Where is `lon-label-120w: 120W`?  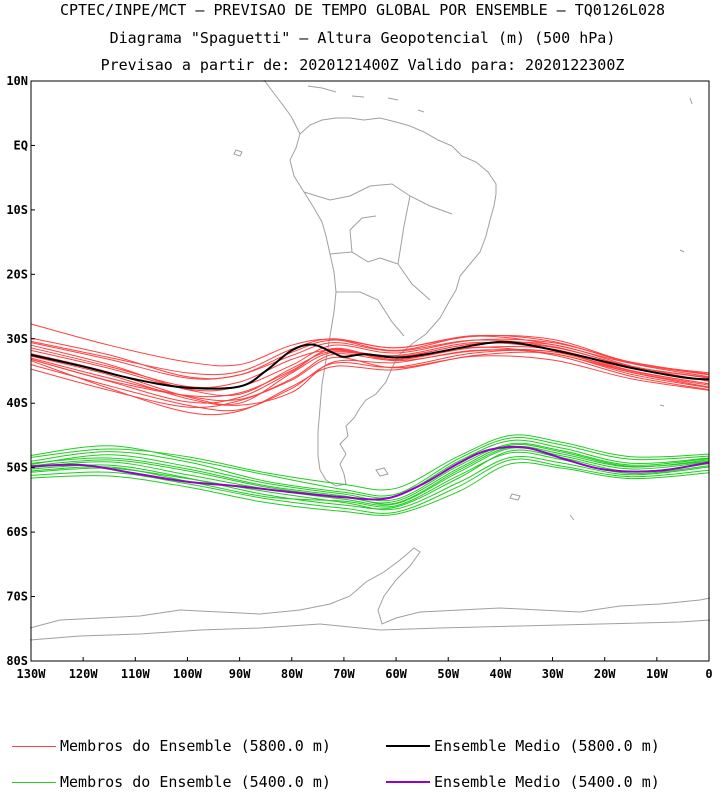 lon-label-120w: 120W is located at coordinates (84, 674).